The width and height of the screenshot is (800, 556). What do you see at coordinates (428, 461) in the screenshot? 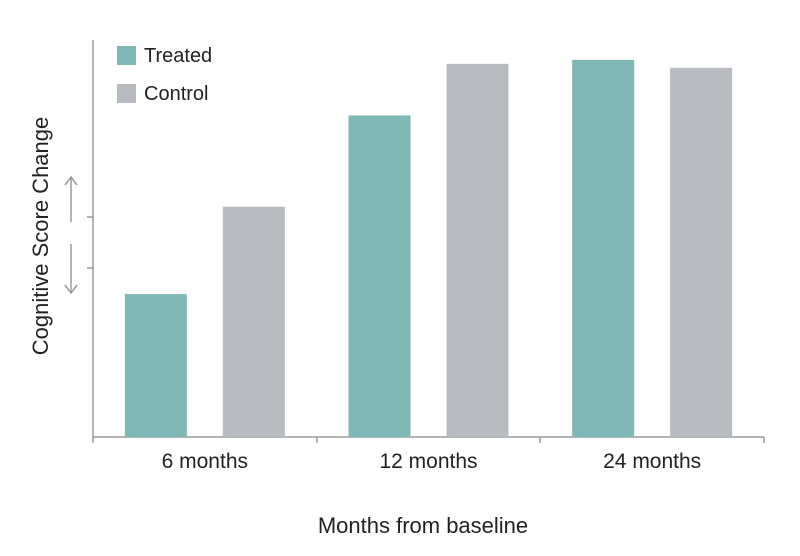
I see `x-tick-label: 12 months` at bounding box center [428, 461].